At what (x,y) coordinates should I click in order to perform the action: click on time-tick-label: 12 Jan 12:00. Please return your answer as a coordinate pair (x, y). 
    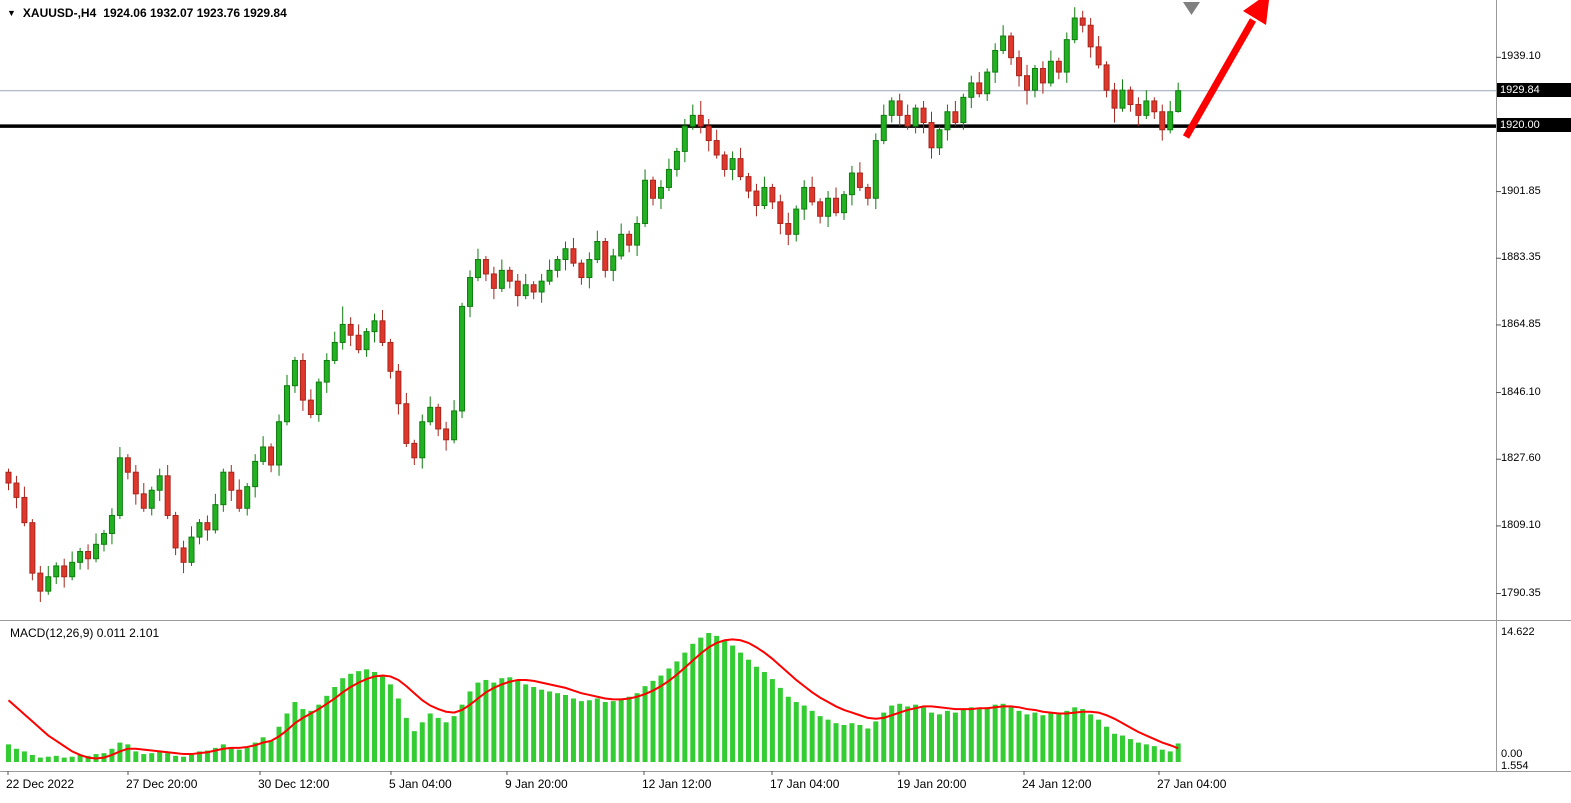
    Looking at the image, I should click on (677, 784).